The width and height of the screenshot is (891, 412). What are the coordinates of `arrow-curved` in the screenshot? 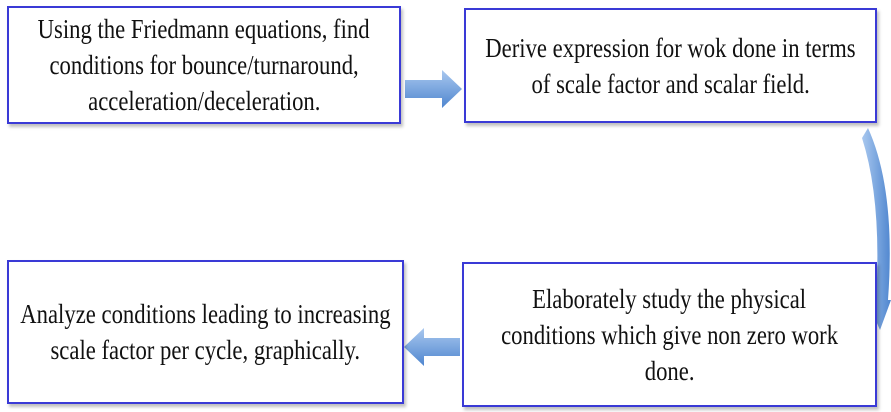 It's located at (876, 229).